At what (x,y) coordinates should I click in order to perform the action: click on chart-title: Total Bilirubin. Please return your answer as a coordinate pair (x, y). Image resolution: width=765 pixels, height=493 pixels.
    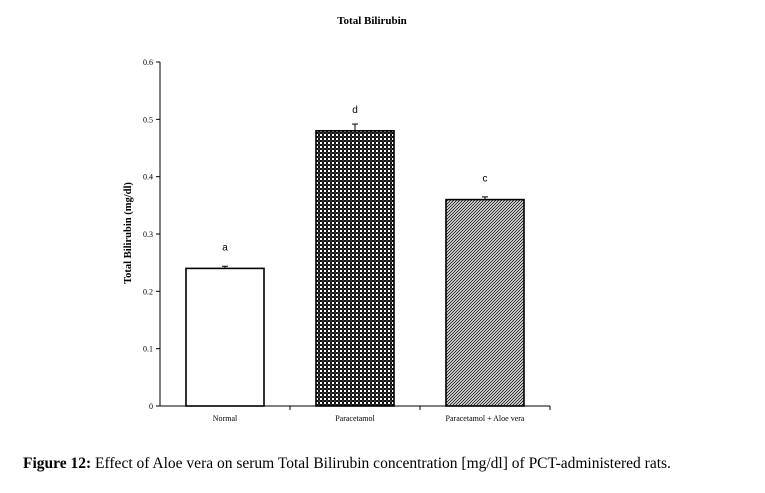
    Looking at the image, I should click on (372, 21).